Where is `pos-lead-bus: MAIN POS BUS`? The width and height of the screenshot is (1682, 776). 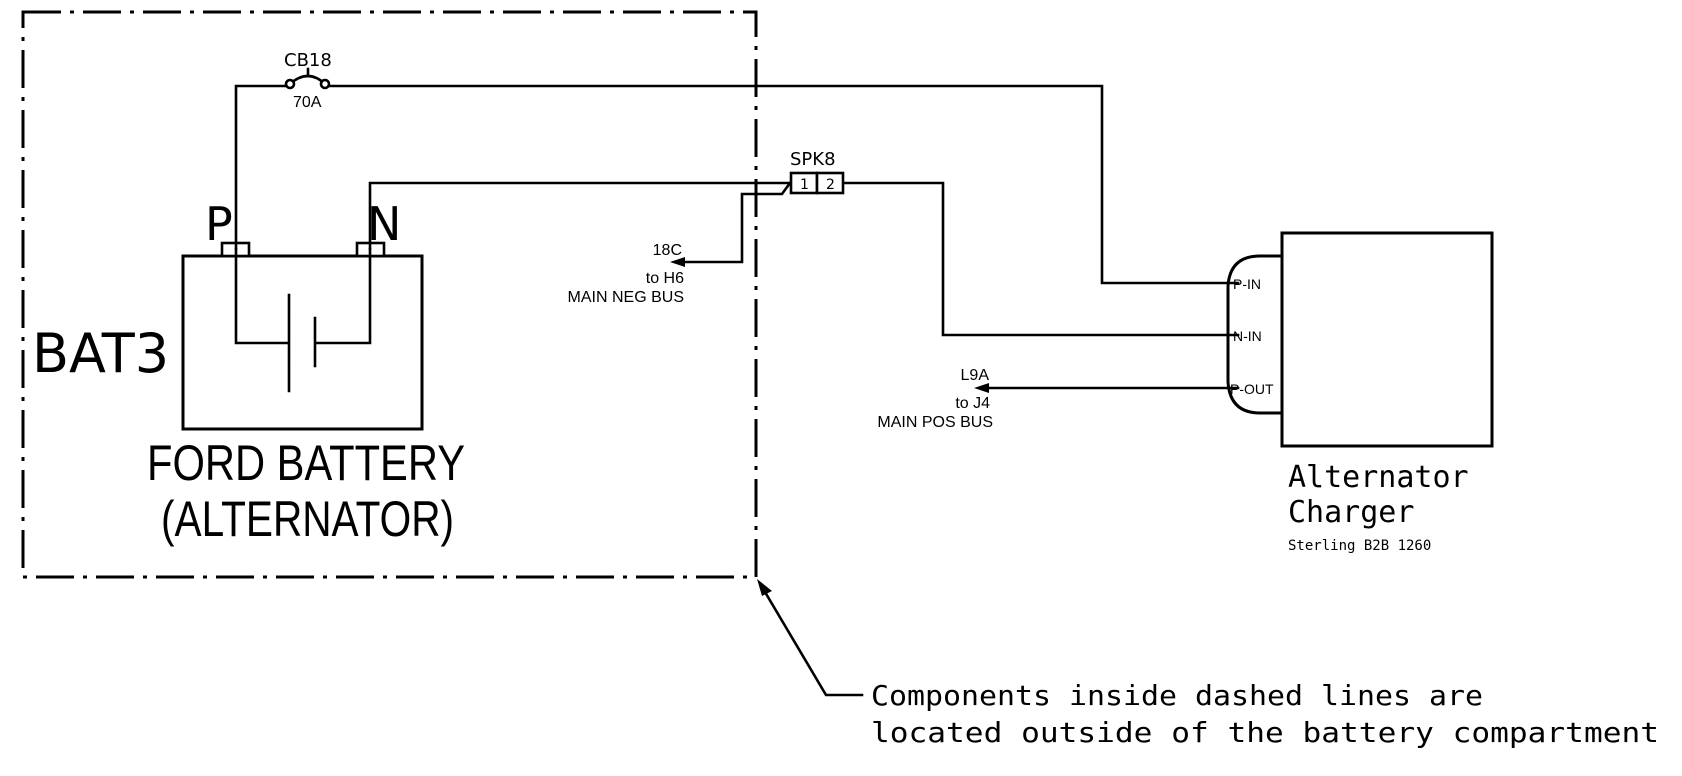 pos-lead-bus: MAIN POS BUS is located at coordinates (935, 422).